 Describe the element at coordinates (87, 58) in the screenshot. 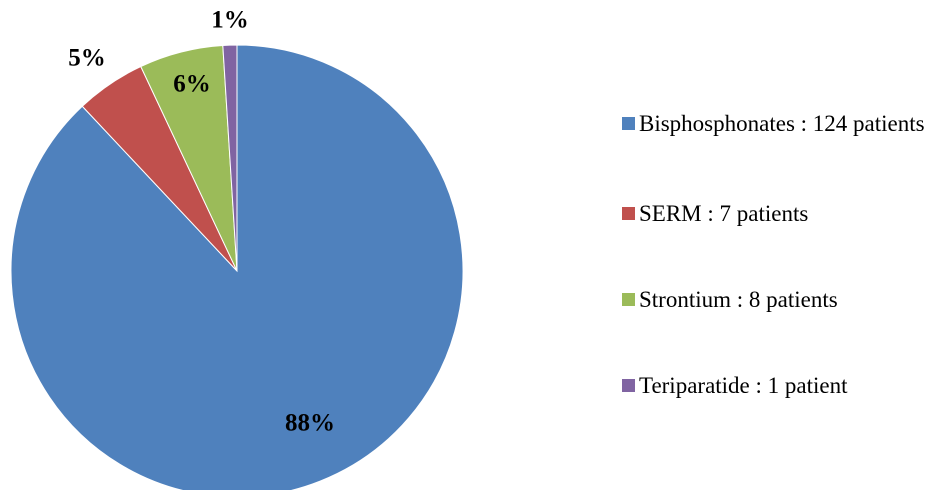

I see `data-label: 5%` at that location.